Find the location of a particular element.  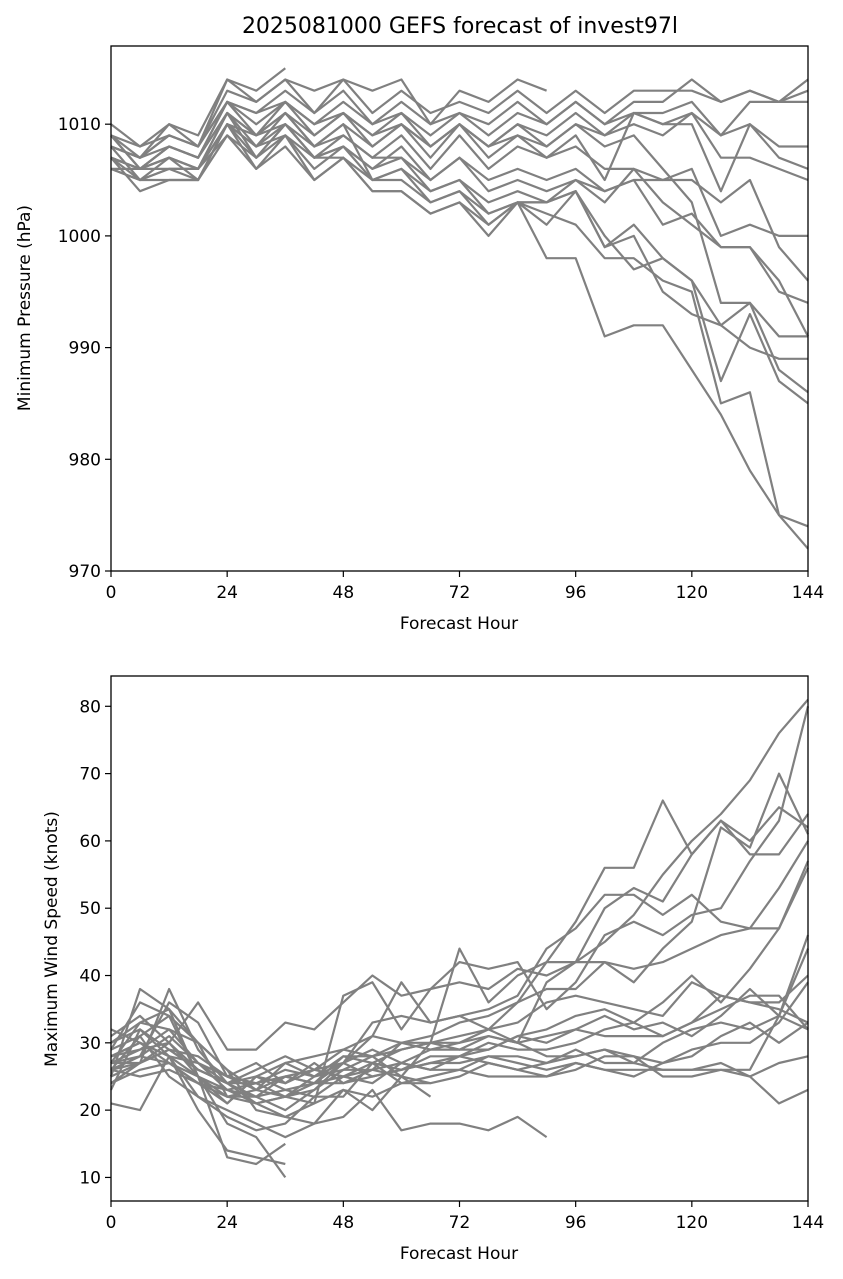

pressure-x-tick-label: 96 is located at coordinates (576, 593).